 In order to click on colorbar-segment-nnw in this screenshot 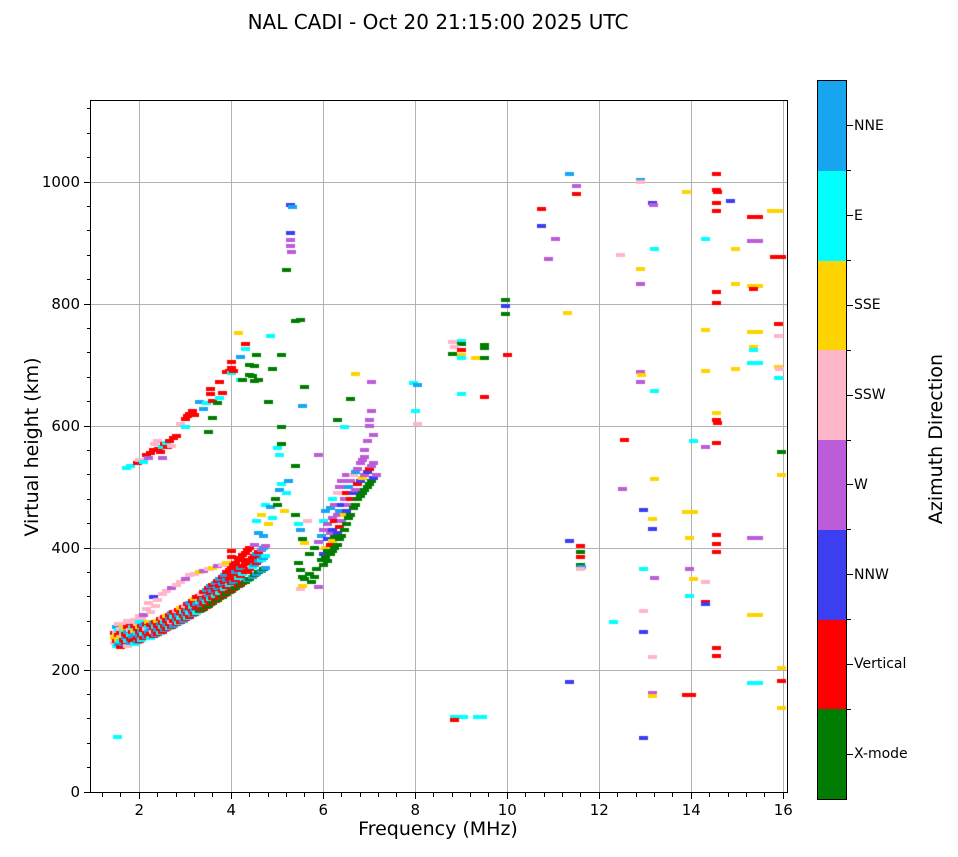, I will do `click(832, 574)`.